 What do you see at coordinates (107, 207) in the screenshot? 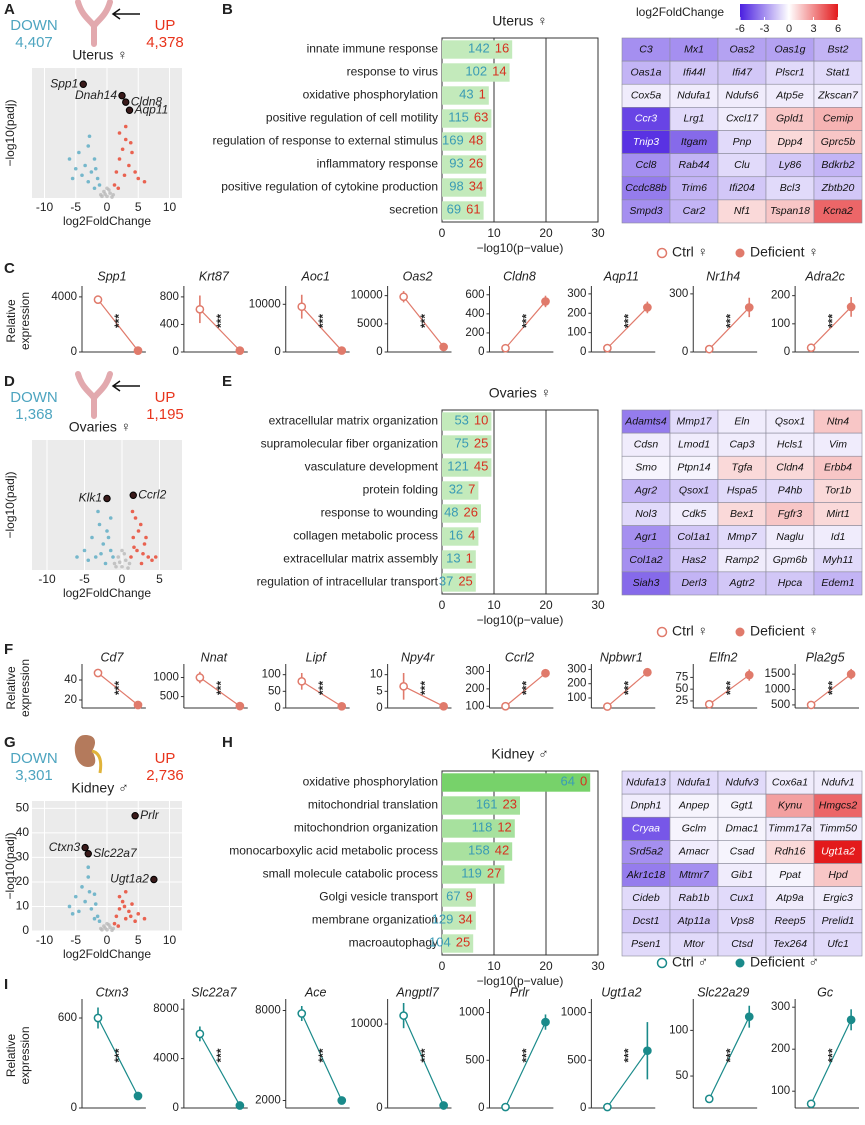
I see `x-tick-label: 0` at bounding box center [107, 207].